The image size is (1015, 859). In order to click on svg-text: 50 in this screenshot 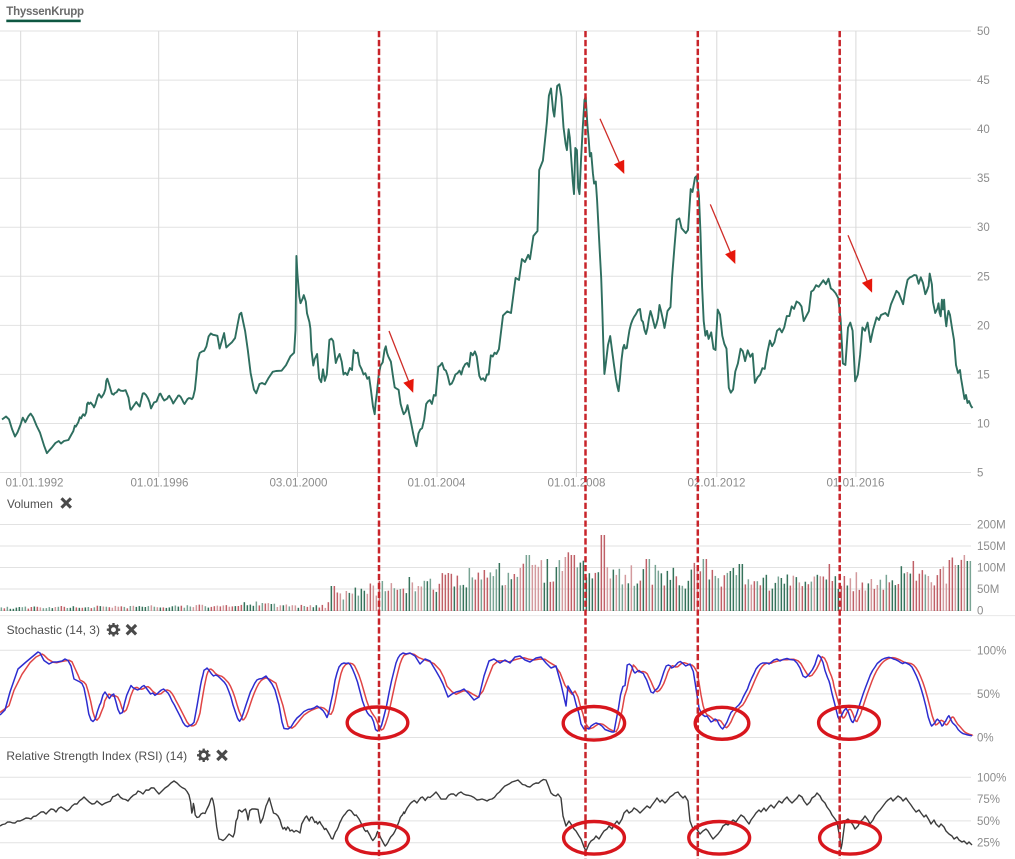, I will do `click(983, 32)`.